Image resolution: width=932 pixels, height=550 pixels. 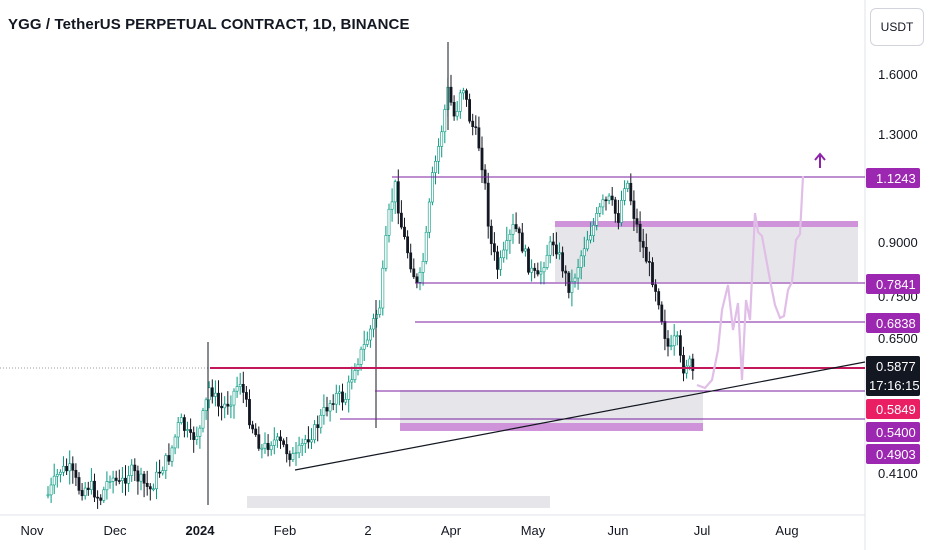 I want to click on x-tick-label: Apr, so click(x=451, y=530).